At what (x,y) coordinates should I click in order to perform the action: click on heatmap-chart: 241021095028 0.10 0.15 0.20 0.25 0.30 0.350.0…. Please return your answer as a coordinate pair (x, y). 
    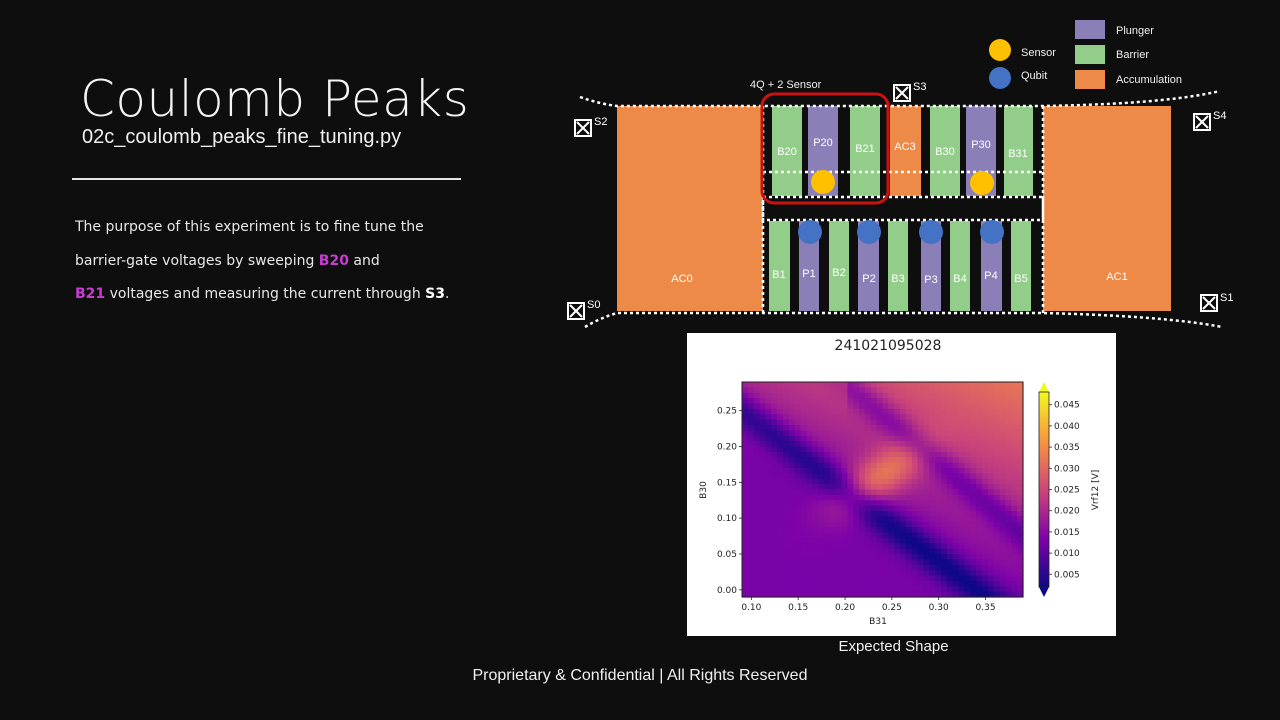
    Looking at the image, I should click on (900, 482).